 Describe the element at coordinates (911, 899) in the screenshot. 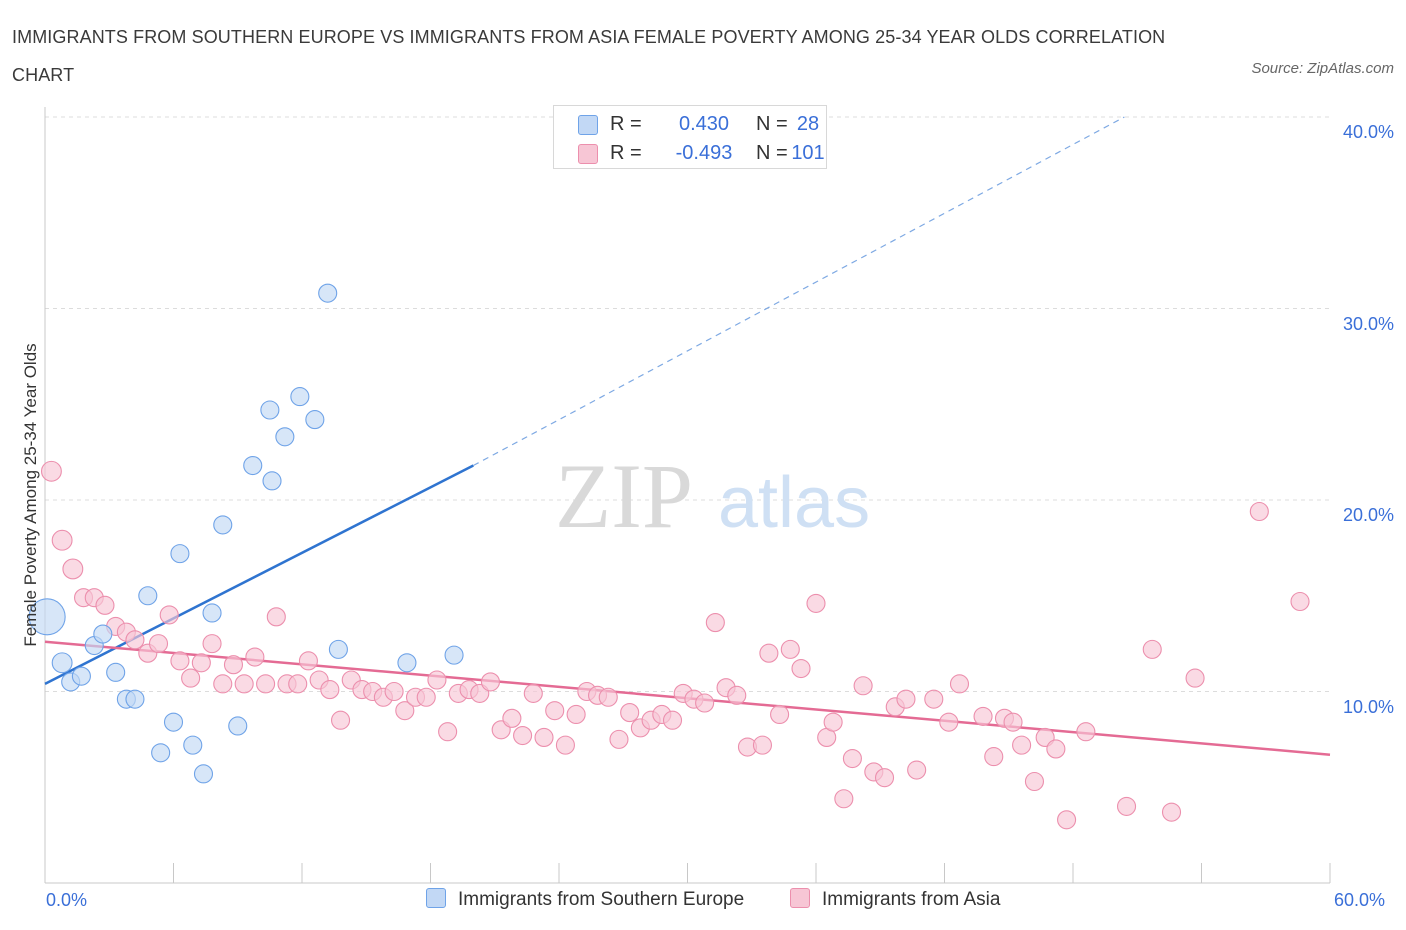

I see `legend-label: Immigrants from Asia` at that location.